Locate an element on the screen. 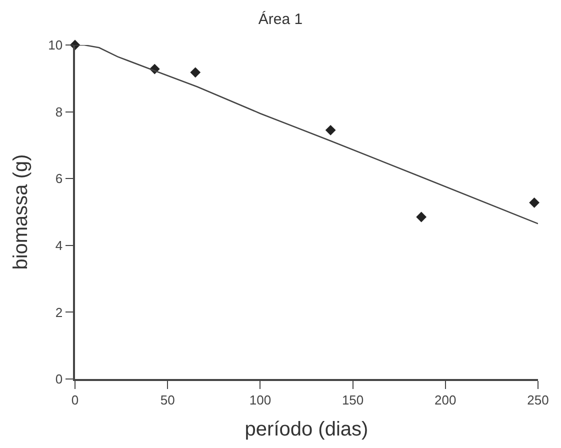 The width and height of the screenshot is (561, 448). x-tick-label: 0 is located at coordinates (75, 400).